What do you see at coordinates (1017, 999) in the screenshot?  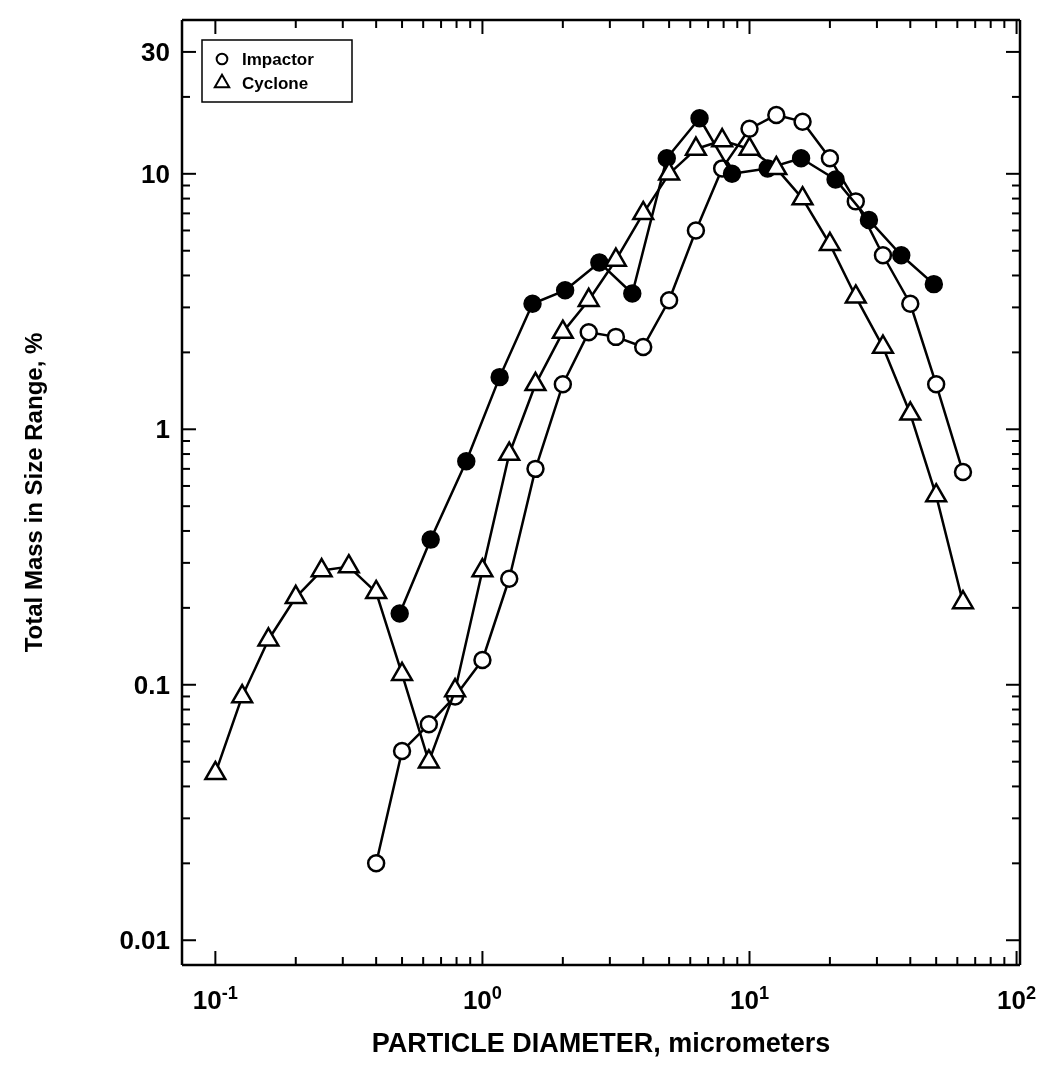 I see `x-tick-label: 10$^{2}$` at bounding box center [1017, 999].